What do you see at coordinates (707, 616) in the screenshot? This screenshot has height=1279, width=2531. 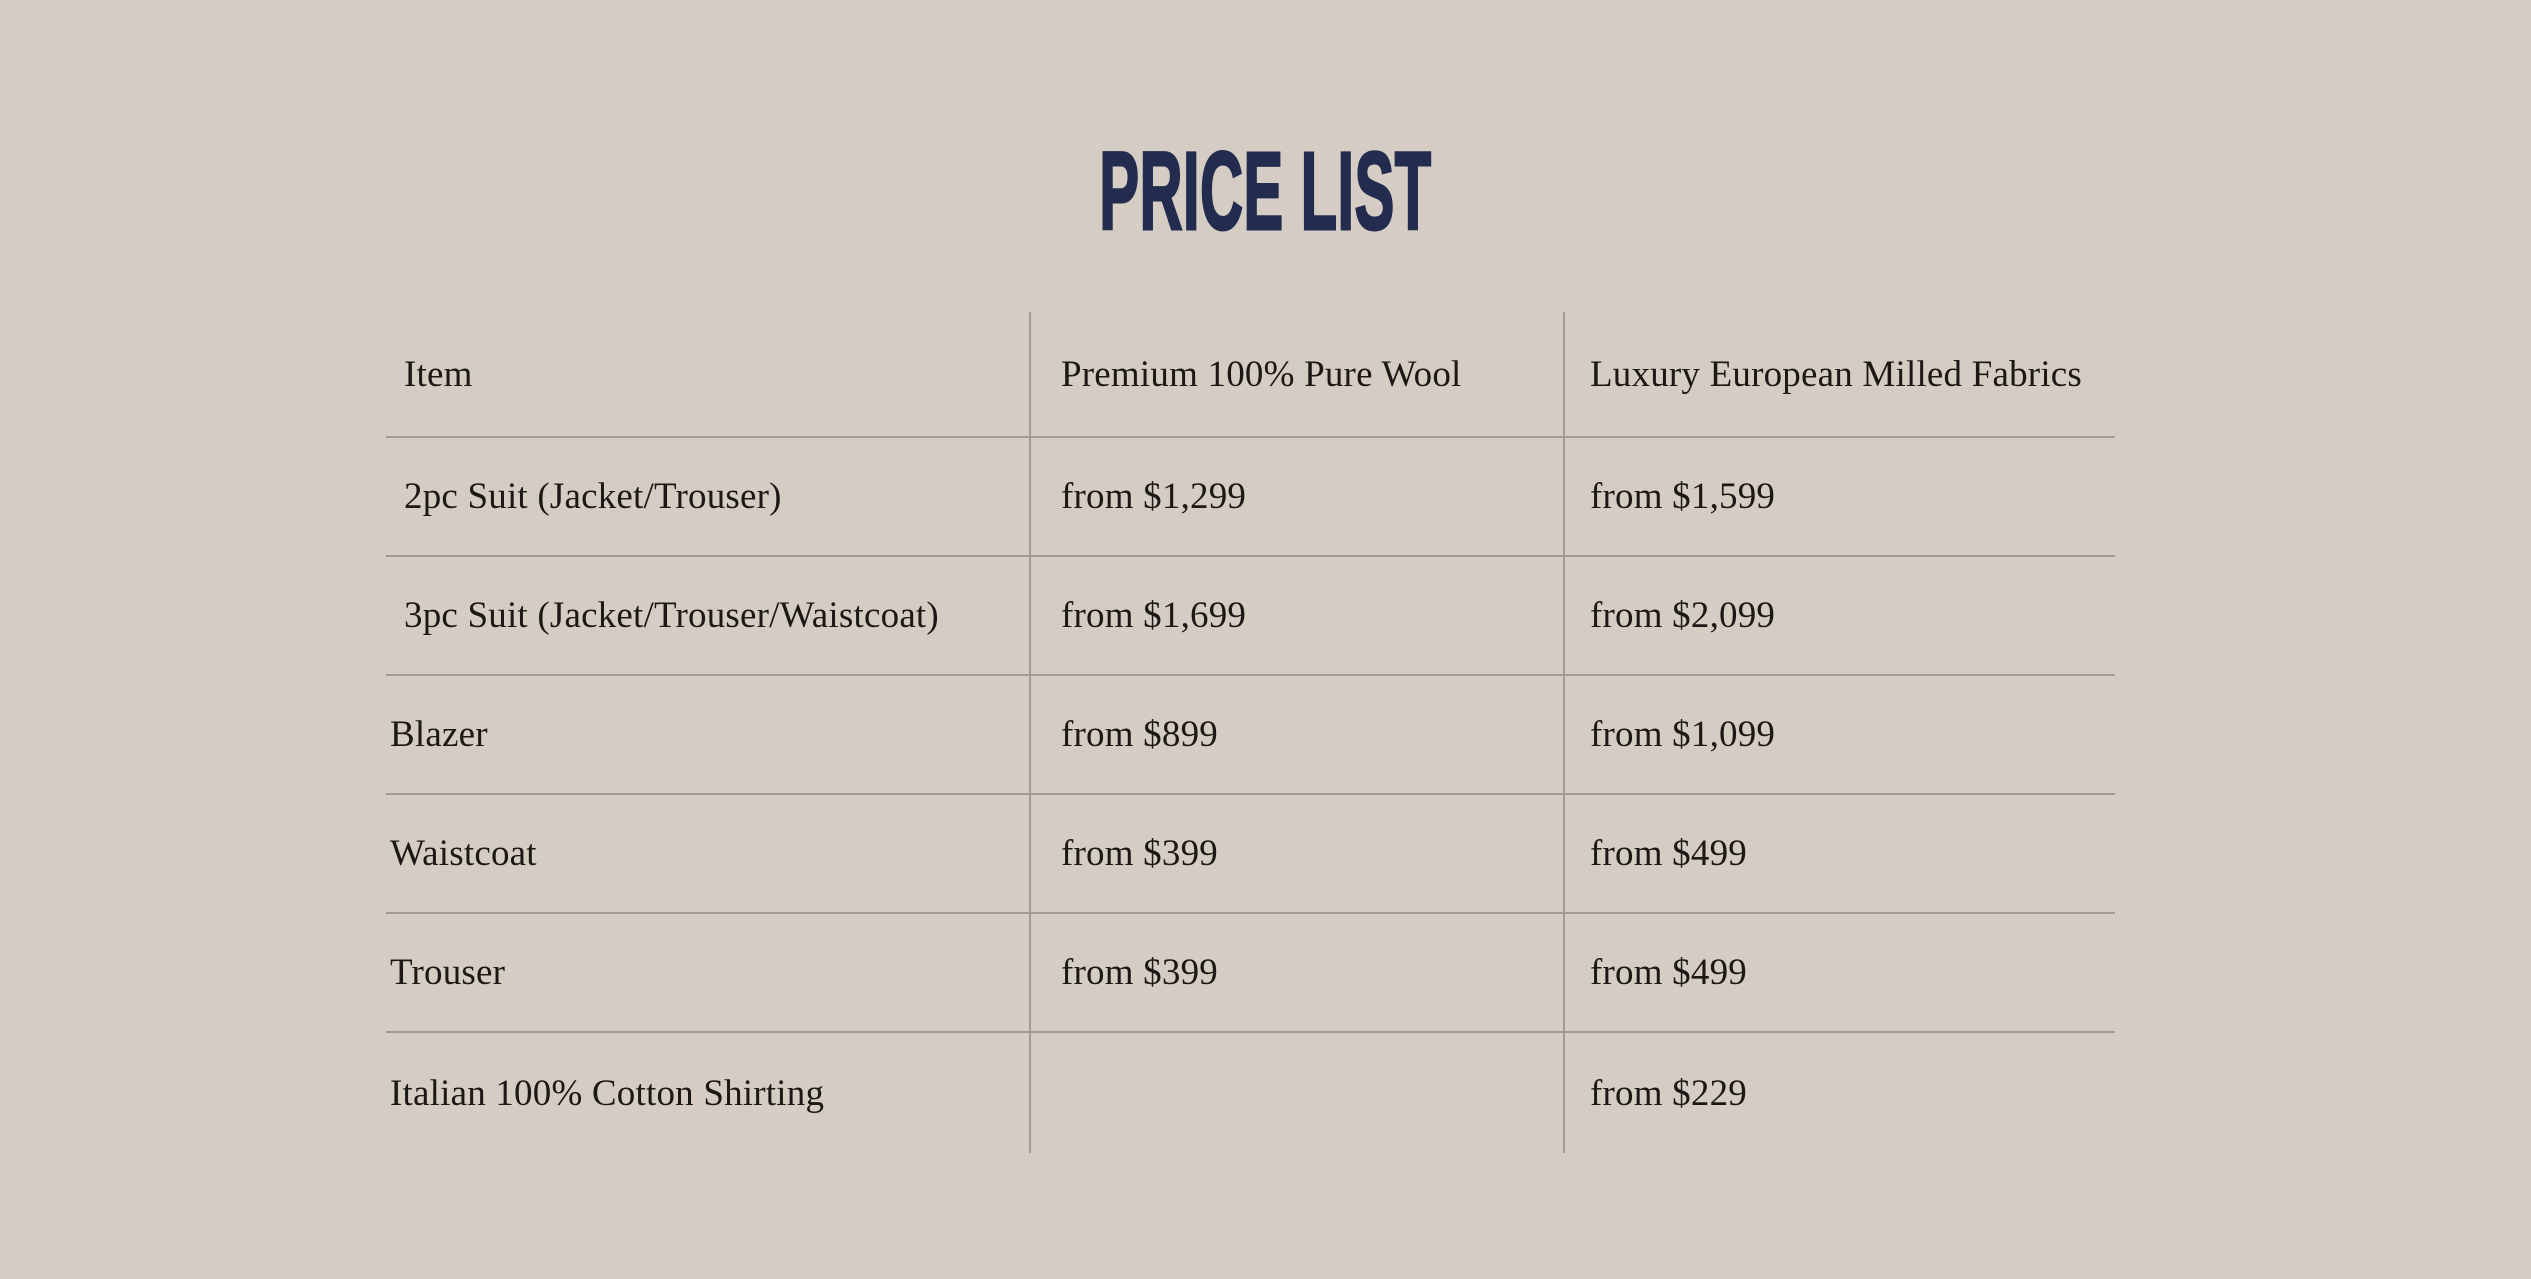 I see `item-label: 3pc Suit (Jacket/Trouser/Waistcoat)` at bounding box center [707, 616].